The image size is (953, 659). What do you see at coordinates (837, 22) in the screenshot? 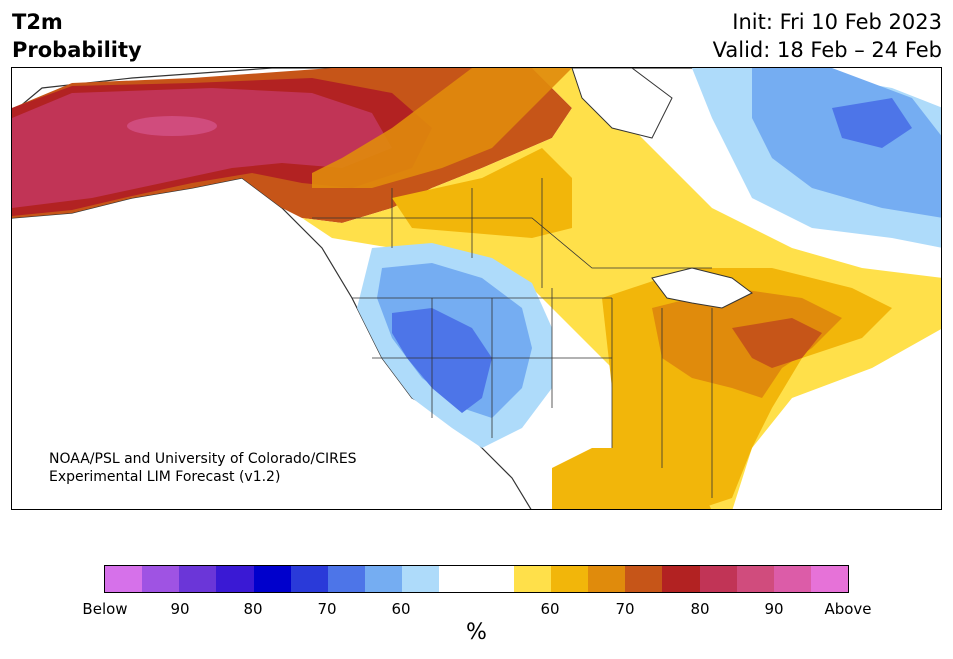
I see `init-date: Init: Fri 10 Feb 2023` at bounding box center [837, 22].